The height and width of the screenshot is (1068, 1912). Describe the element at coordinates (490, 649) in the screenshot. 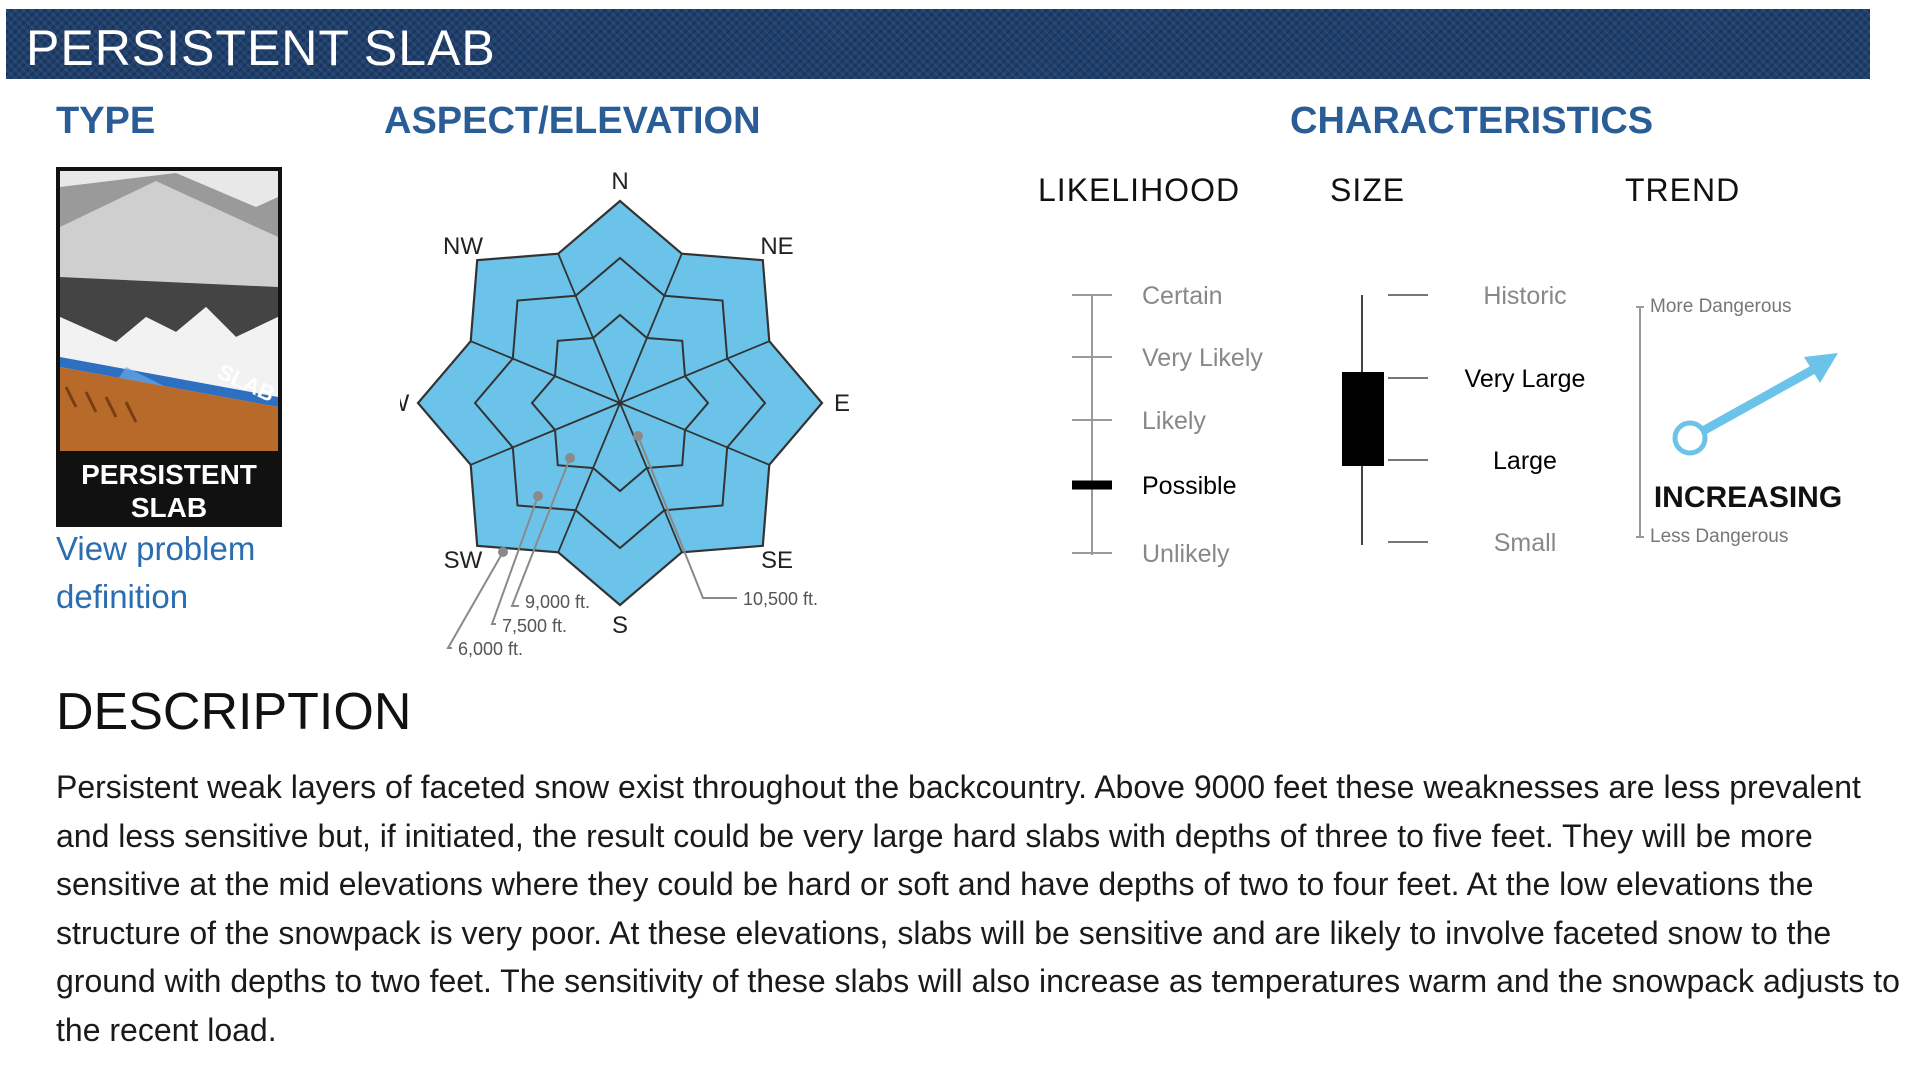

I see `elevation-label: 6,000 ft.` at that location.